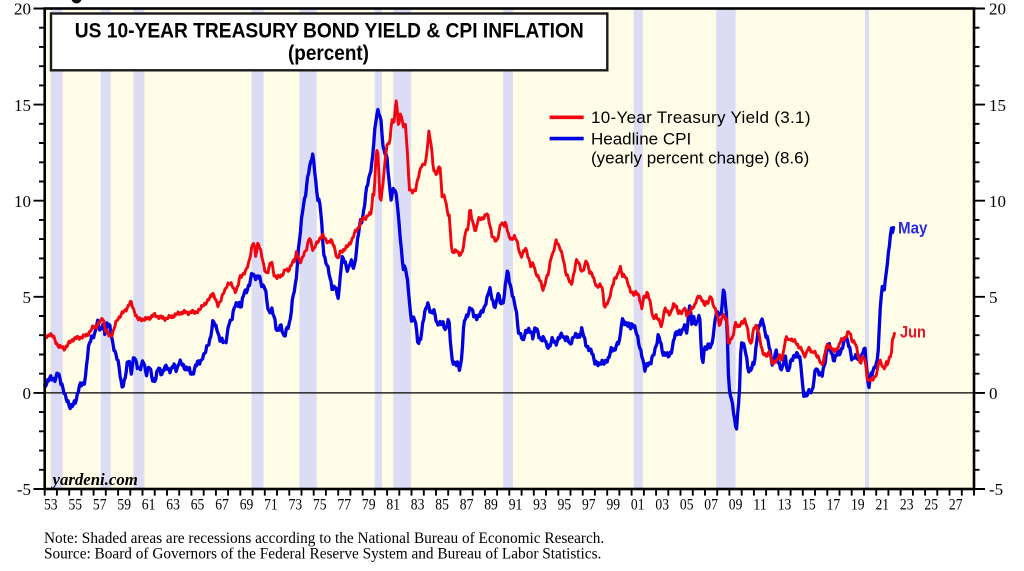 The width and height of the screenshot is (1024, 571). What do you see at coordinates (247, 504) in the screenshot?
I see `svg-text: 69` at bounding box center [247, 504].